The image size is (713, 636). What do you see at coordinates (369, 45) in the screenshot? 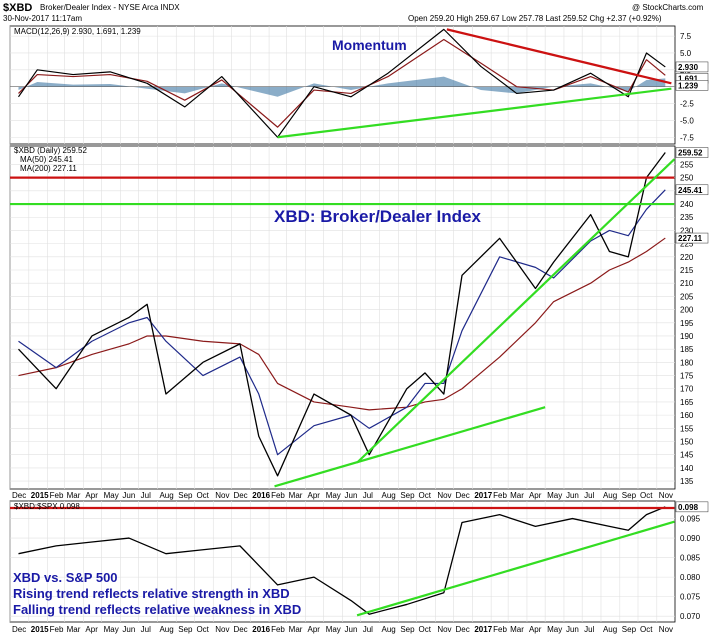
I see `macd-annotation: Momentum` at bounding box center [369, 45].